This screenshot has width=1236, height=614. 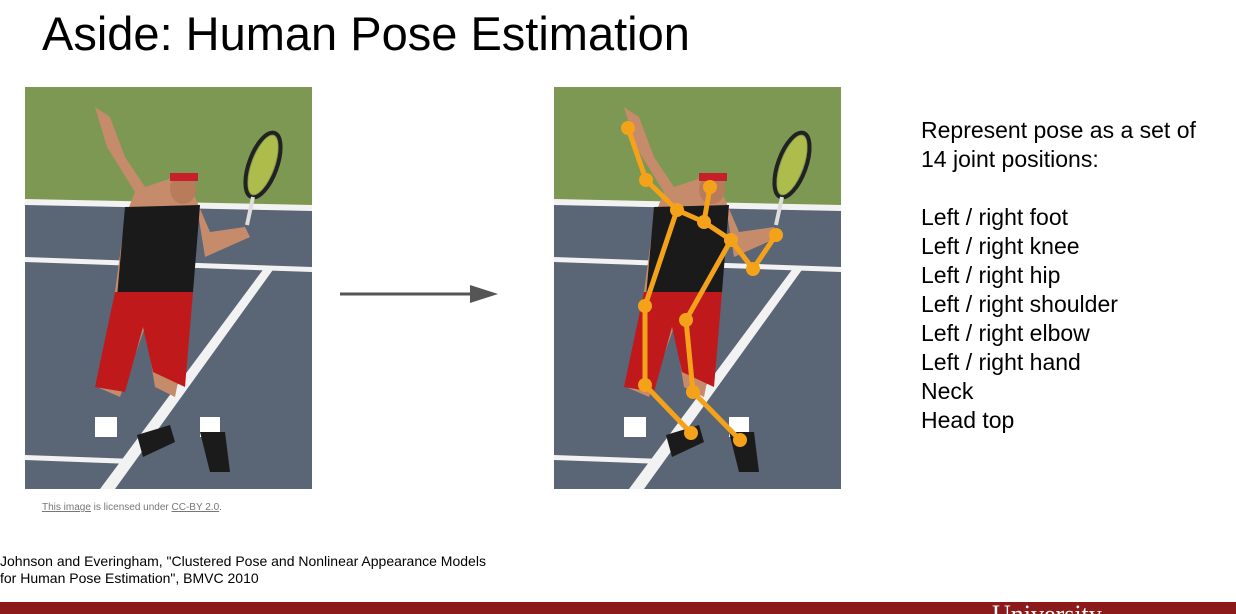 What do you see at coordinates (1005, 333) in the screenshot?
I see `joint-list-item: Left / right elbow` at bounding box center [1005, 333].